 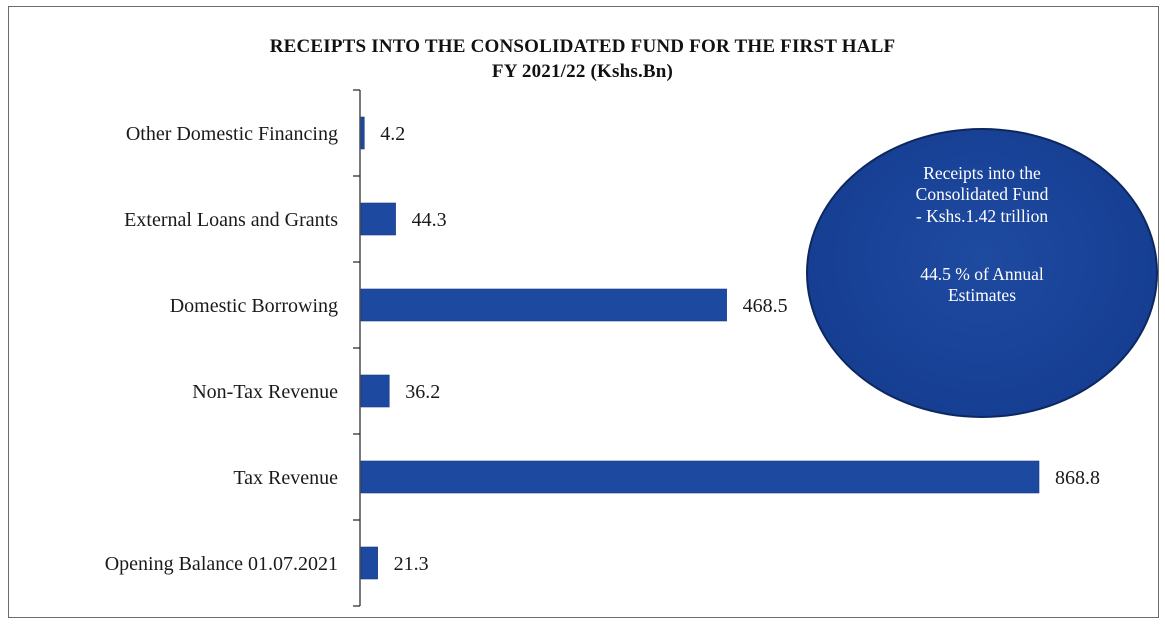 I want to click on category-label: External Loans and Grants, so click(x=231, y=220).